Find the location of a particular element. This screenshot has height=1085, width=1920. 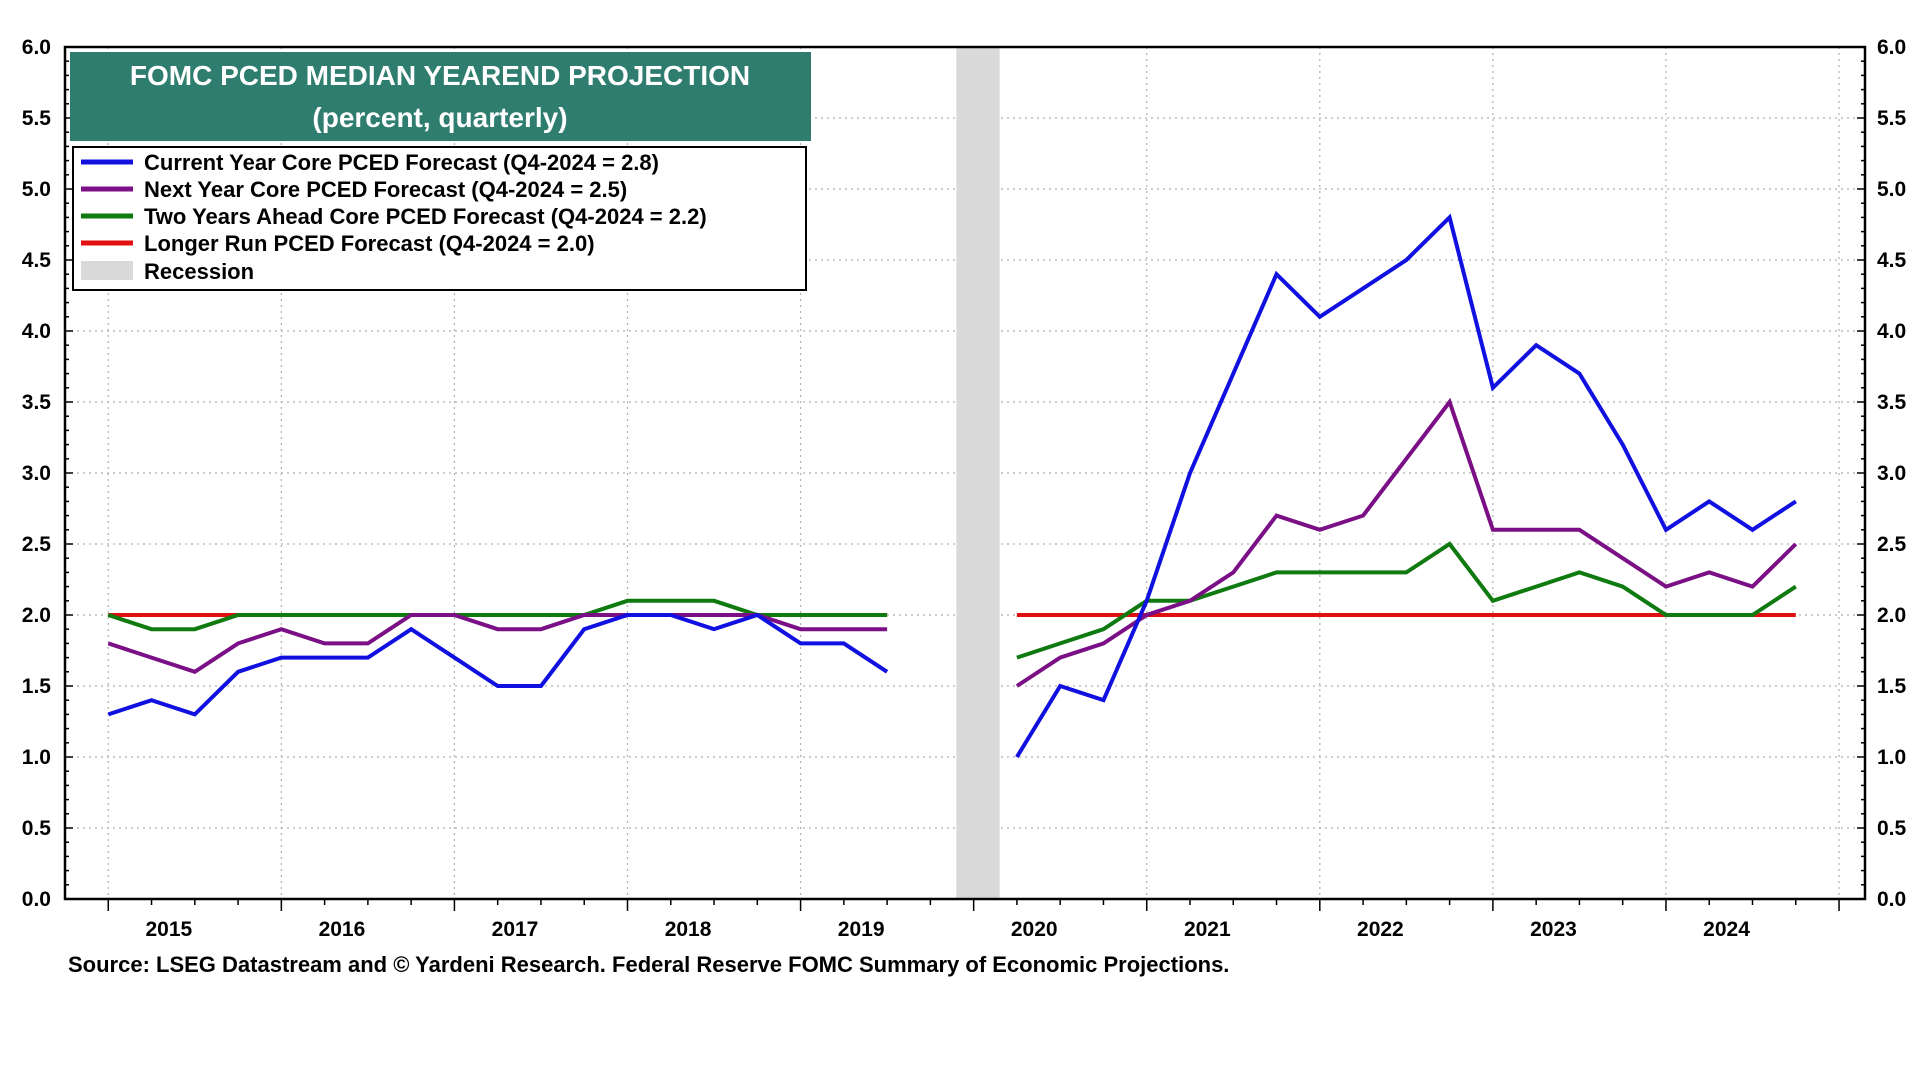

y-tick-label-right: 4.0 is located at coordinates (1891, 331).